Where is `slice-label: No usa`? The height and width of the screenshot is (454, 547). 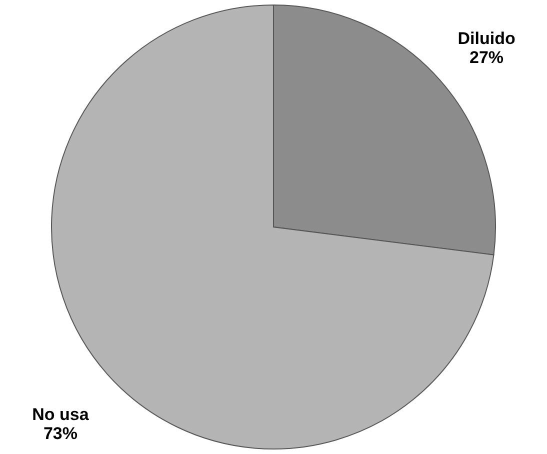
slice-label: No usa is located at coordinates (61, 414).